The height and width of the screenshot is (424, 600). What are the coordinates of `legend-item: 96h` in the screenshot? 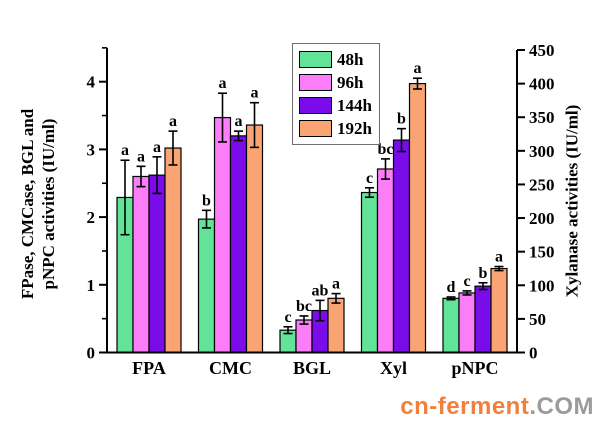 It's located at (335, 82).